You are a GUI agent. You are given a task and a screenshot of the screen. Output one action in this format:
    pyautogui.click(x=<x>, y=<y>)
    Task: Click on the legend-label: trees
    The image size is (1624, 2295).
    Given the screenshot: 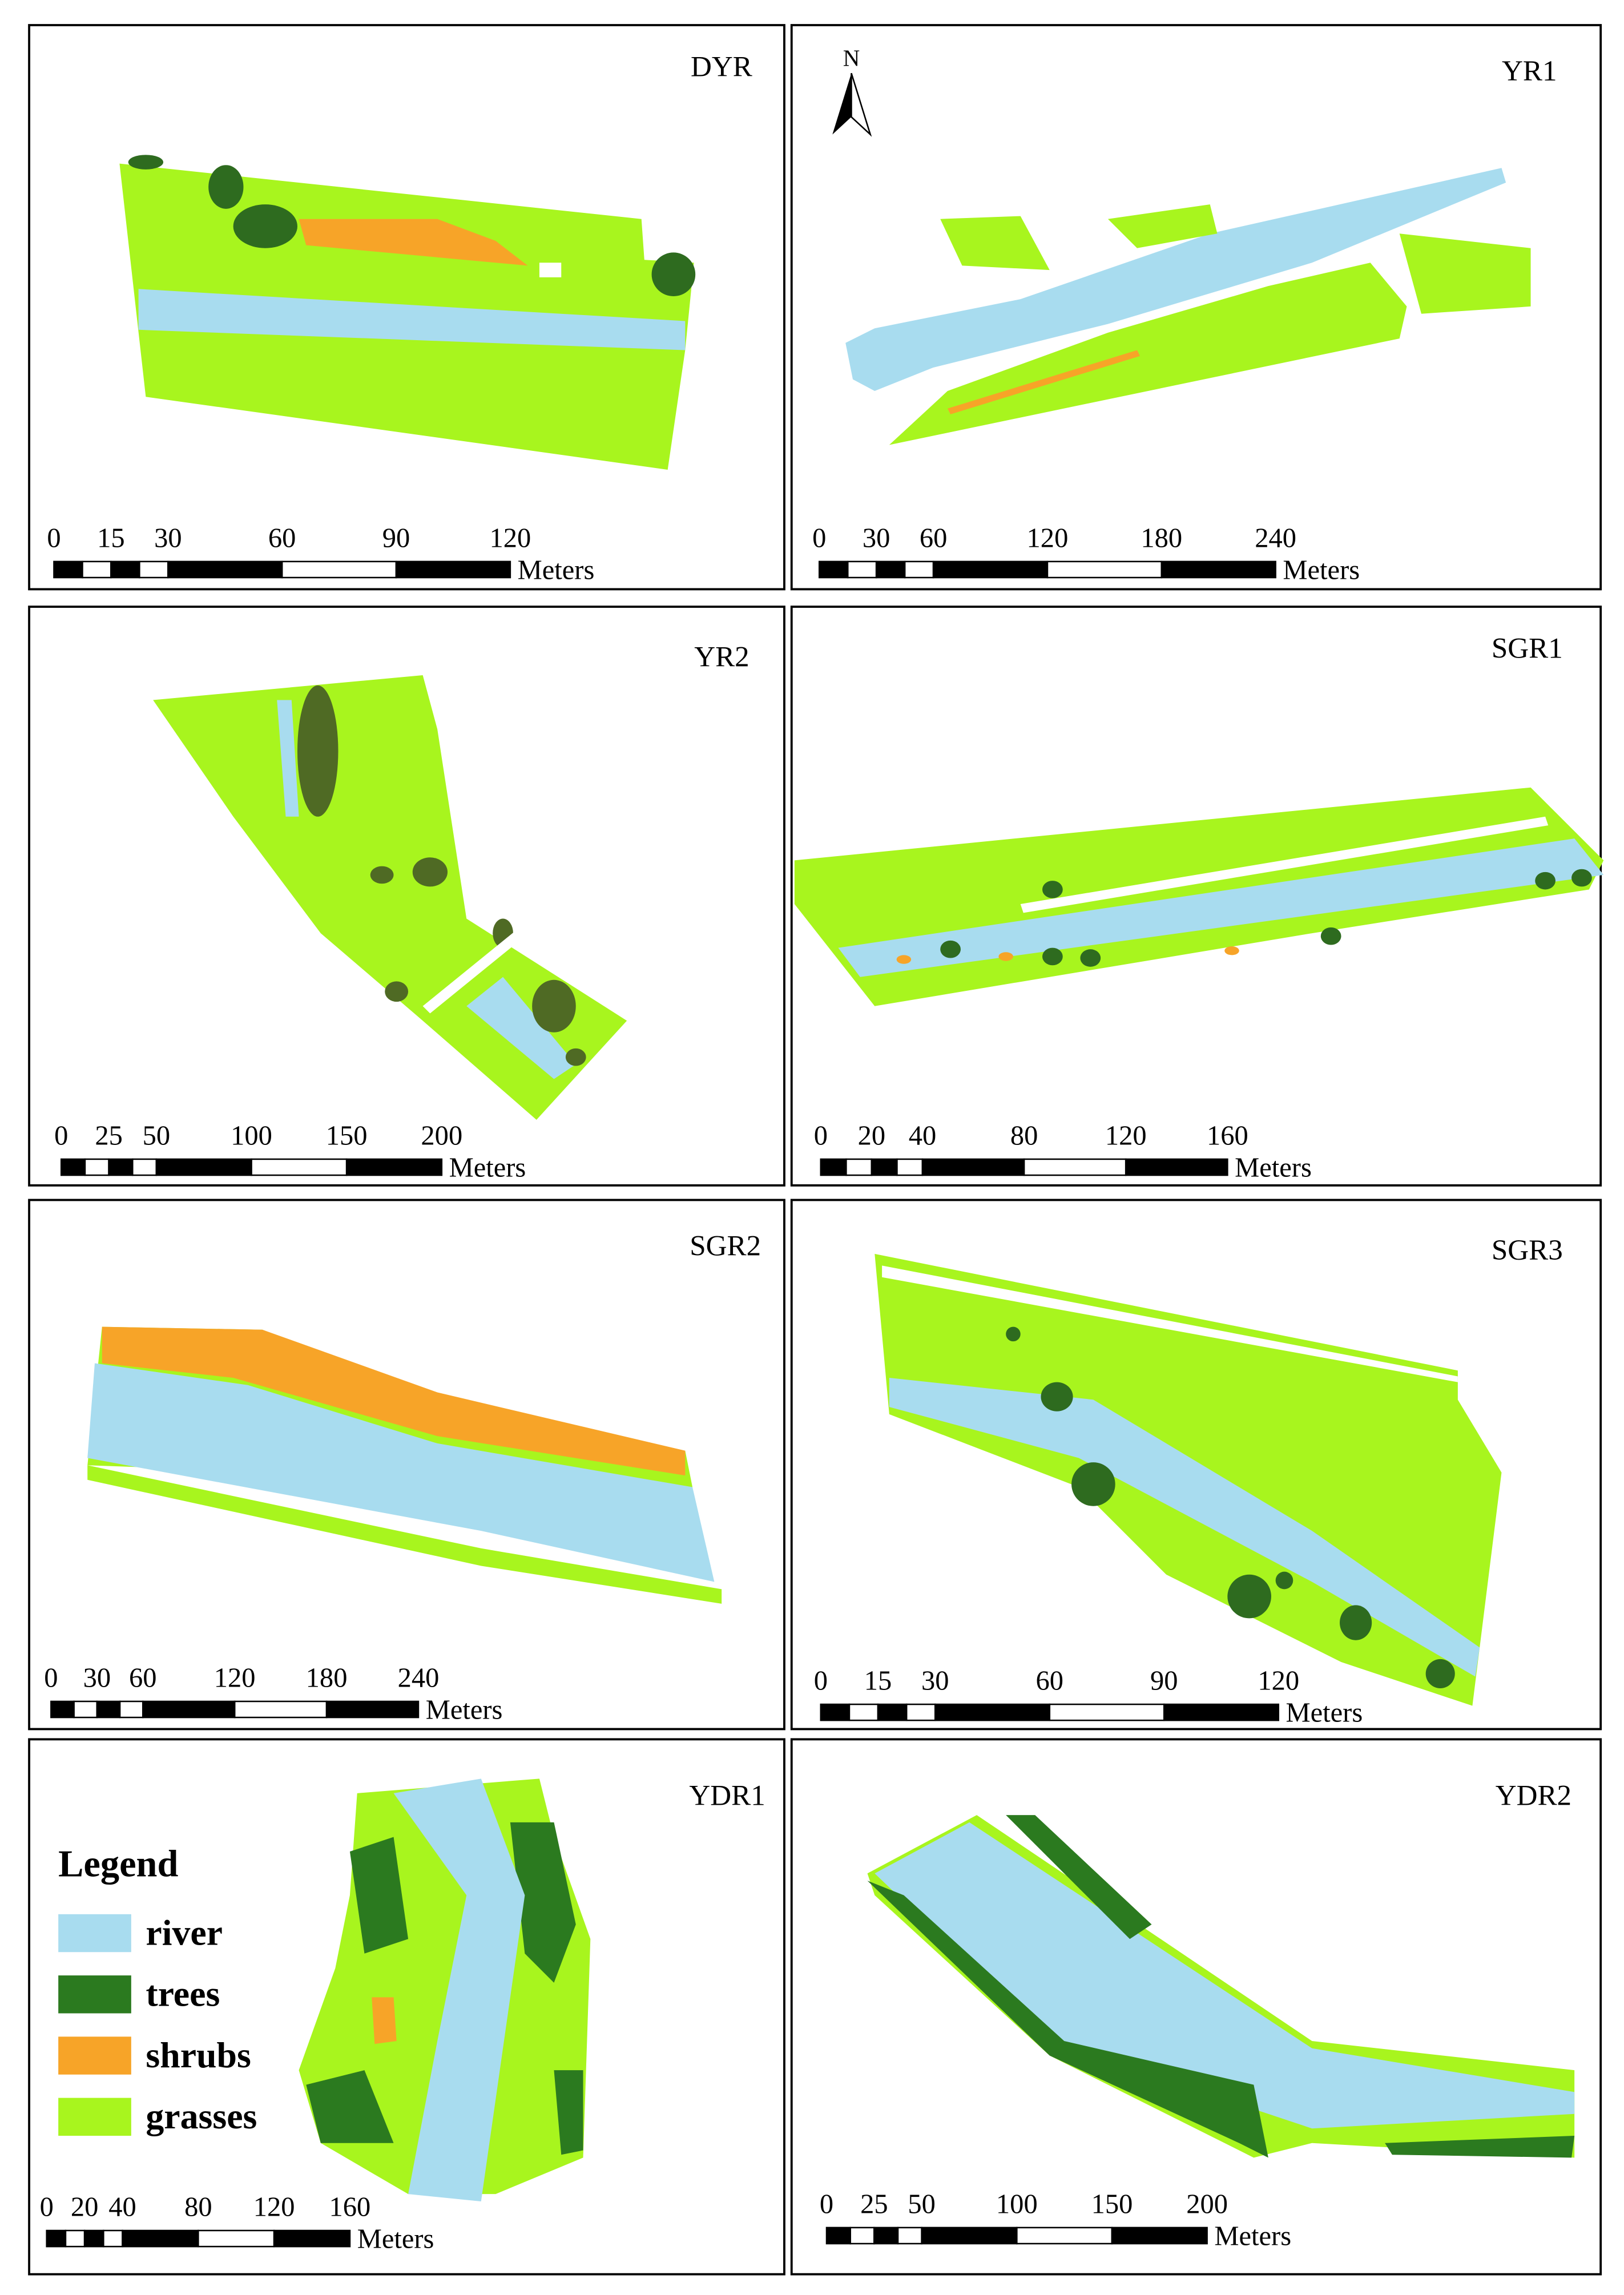 What is the action you would take?
    pyautogui.click(x=183, y=1994)
    